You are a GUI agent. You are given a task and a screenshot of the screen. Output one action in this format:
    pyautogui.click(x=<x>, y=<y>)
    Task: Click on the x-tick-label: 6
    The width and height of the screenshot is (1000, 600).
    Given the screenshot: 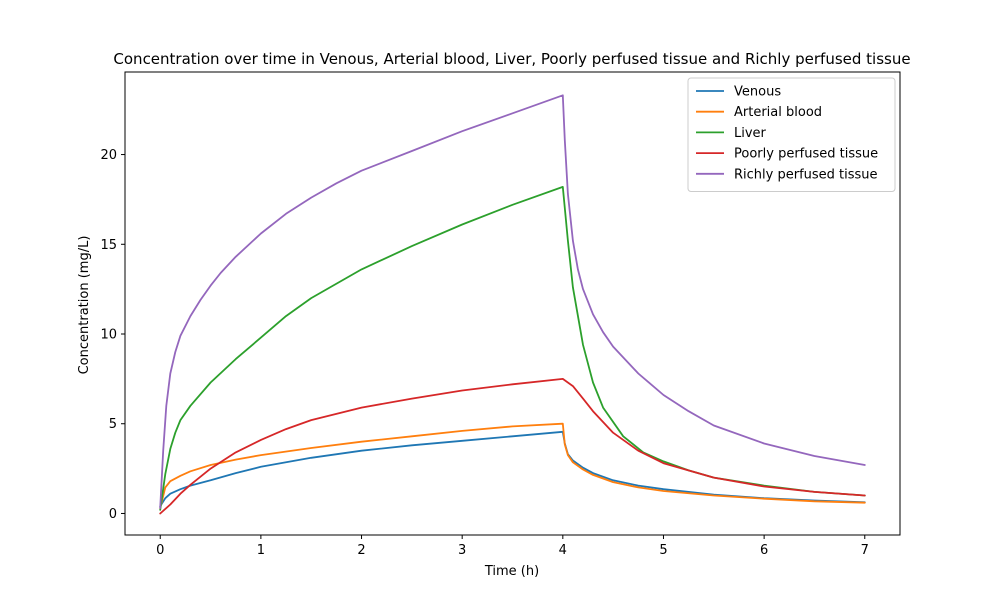 What is the action you would take?
    pyautogui.click(x=764, y=550)
    